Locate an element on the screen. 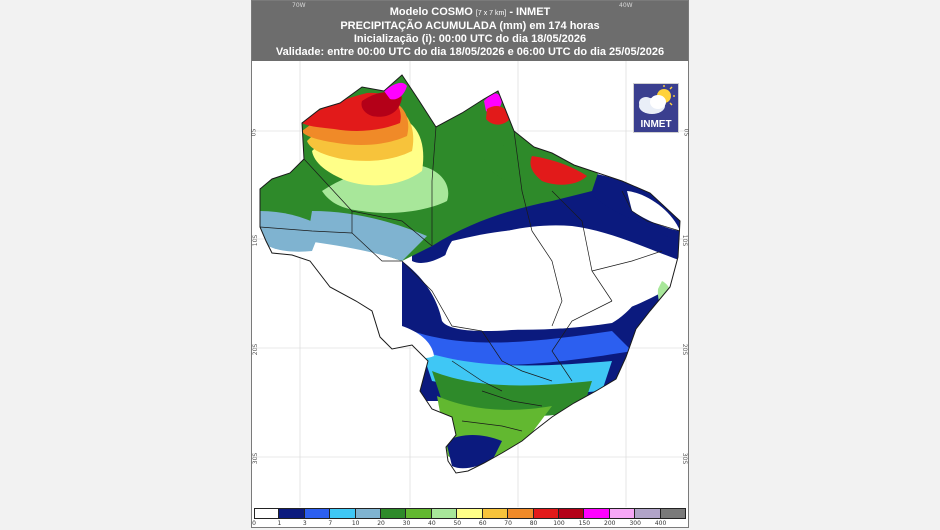 The width and height of the screenshot is (940, 530). border-para-east is located at coordinates (523, 181).